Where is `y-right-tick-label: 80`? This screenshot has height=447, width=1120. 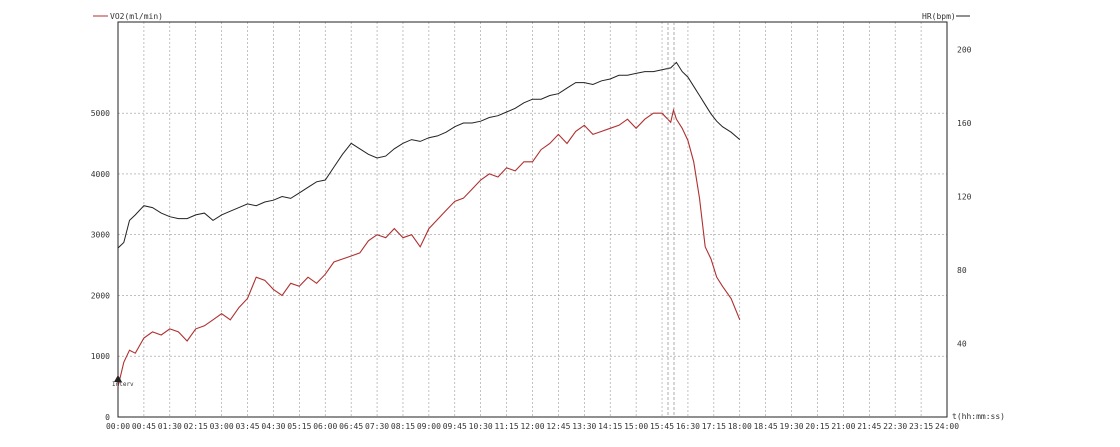
y-right-tick-label: 80 is located at coordinates (962, 270).